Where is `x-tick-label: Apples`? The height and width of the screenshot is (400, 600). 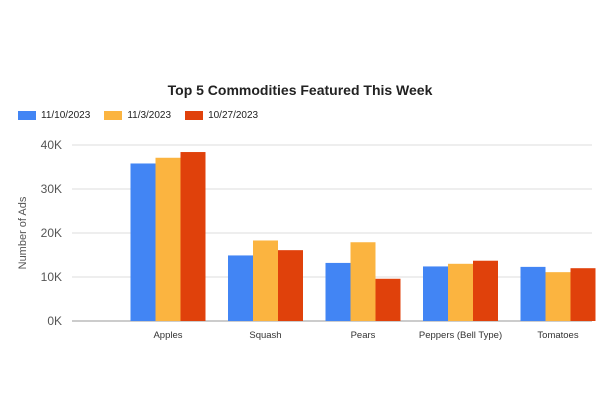 x-tick-label: Apples is located at coordinates (167, 335).